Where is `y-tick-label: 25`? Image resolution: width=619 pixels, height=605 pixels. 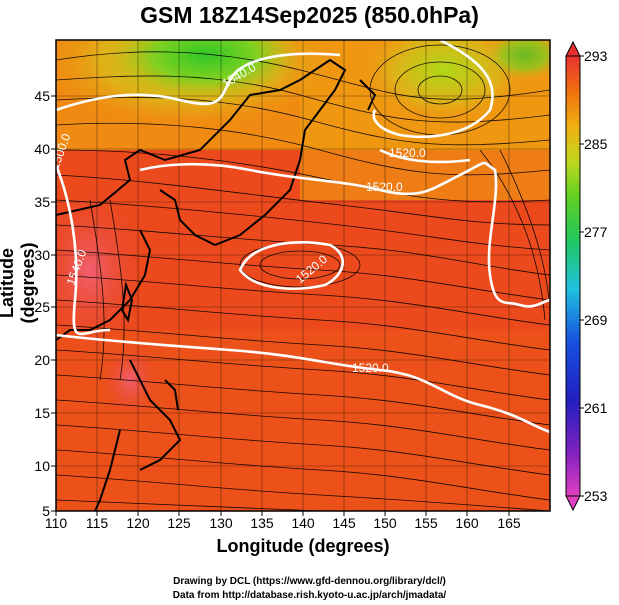
y-tick-label: 25 is located at coordinates (42, 307).